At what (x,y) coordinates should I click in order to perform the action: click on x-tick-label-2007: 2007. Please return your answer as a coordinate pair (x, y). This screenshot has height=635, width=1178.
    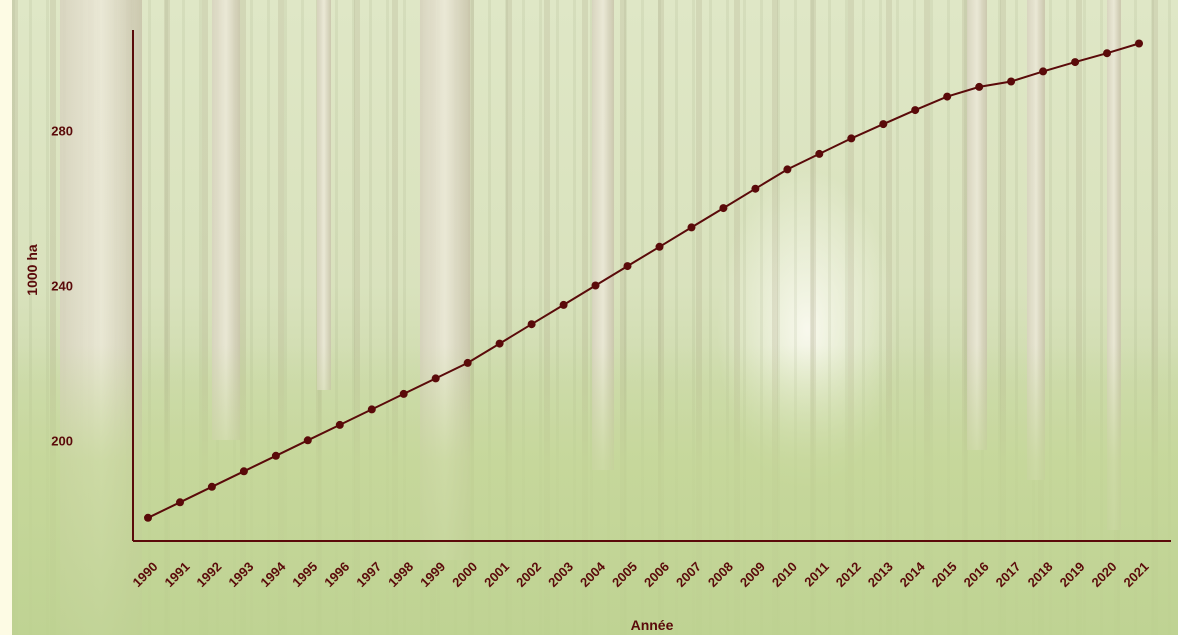
    Looking at the image, I should click on (688, 574).